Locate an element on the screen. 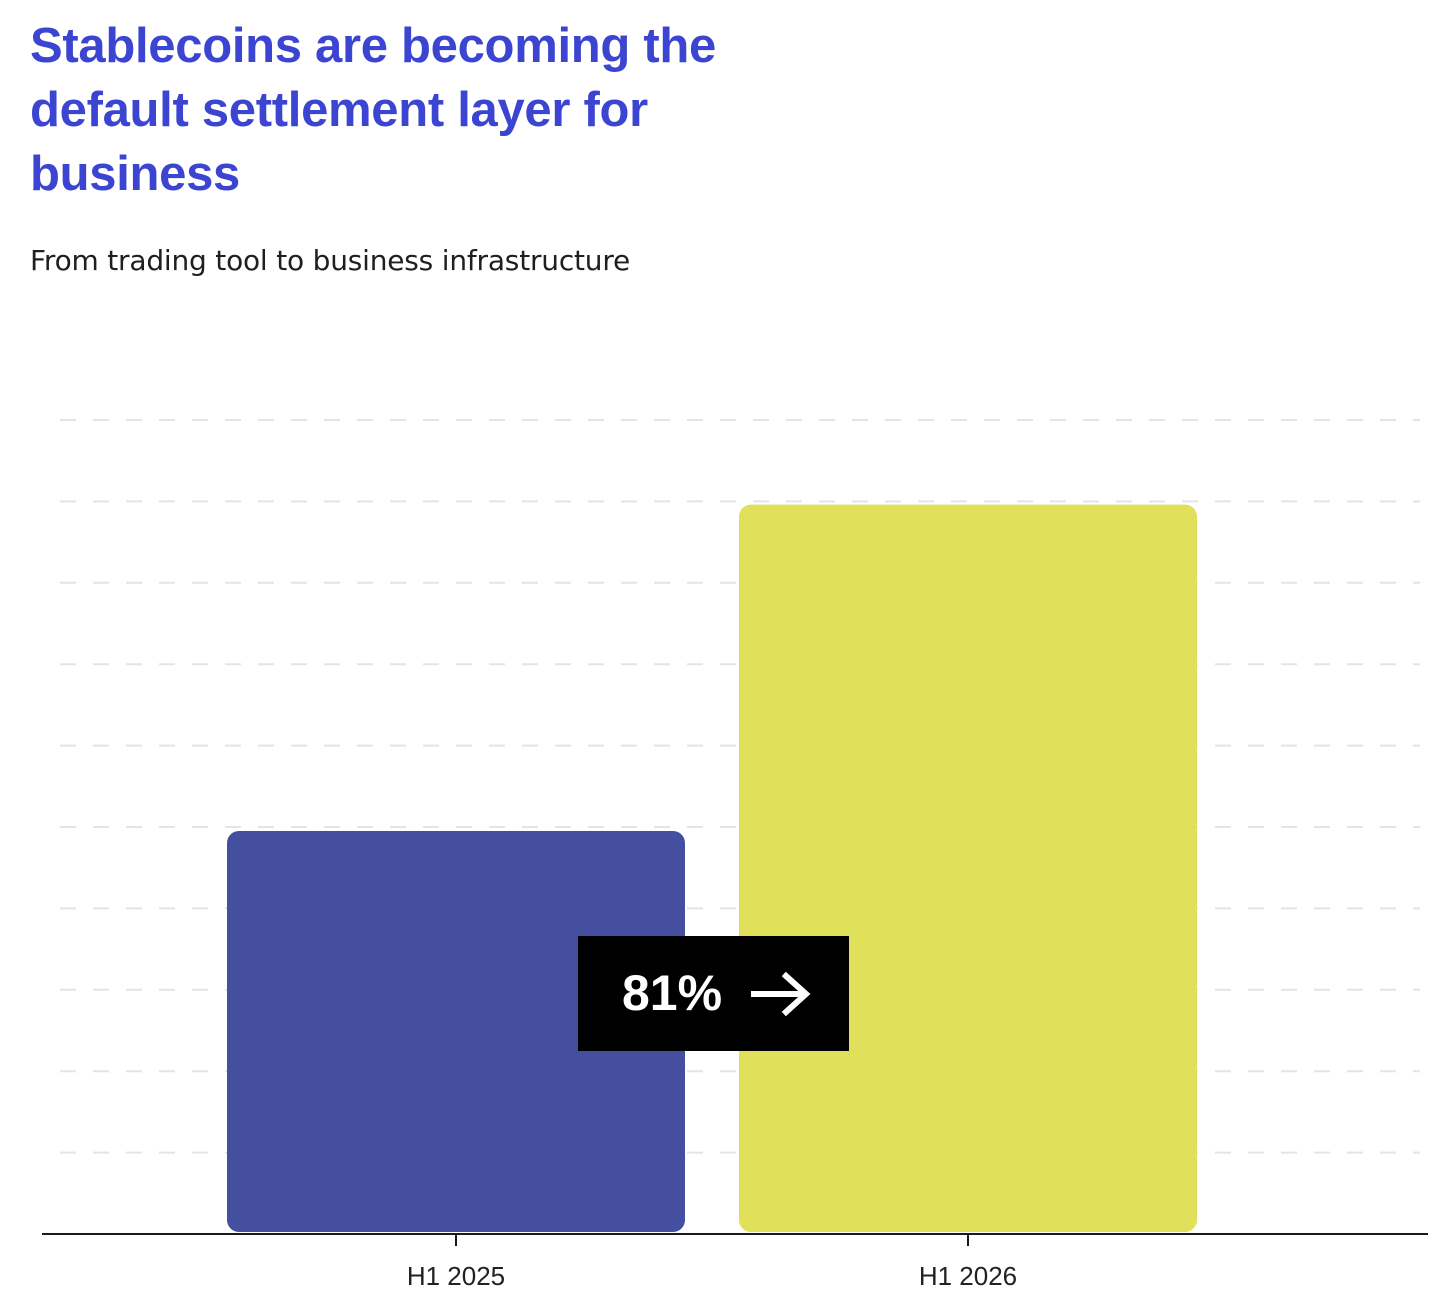  arrow-right-icon is located at coordinates (781, 994).